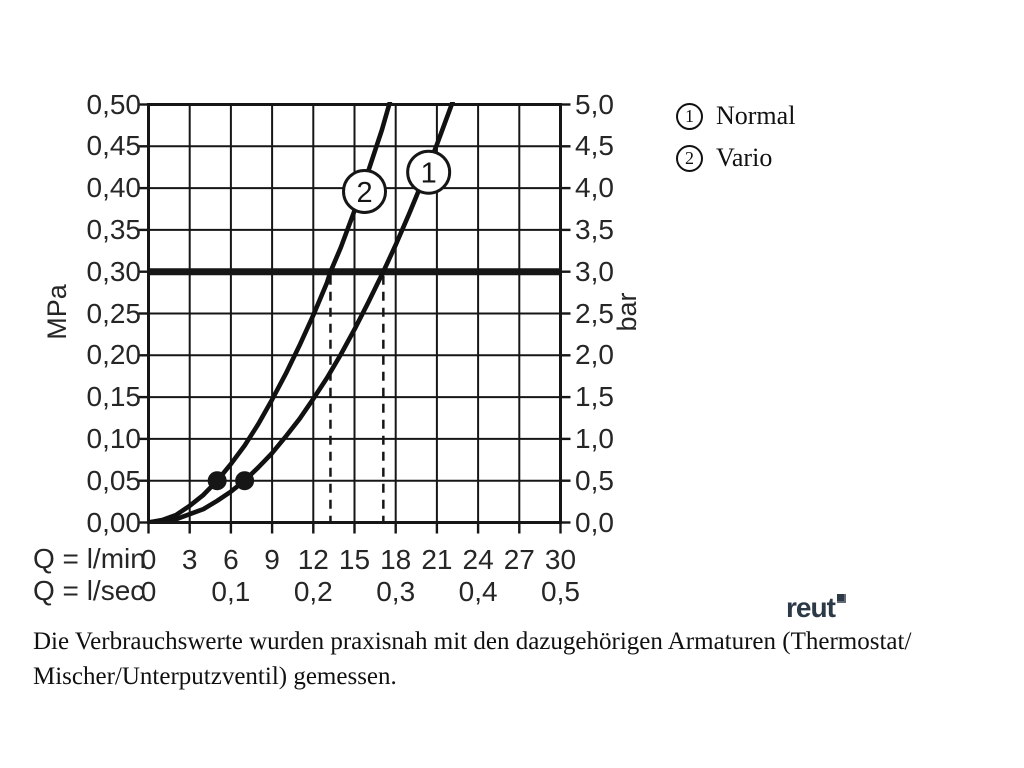 This screenshot has width=1024, height=768. I want to click on y-right-tick-label: 0,0, so click(594, 522).